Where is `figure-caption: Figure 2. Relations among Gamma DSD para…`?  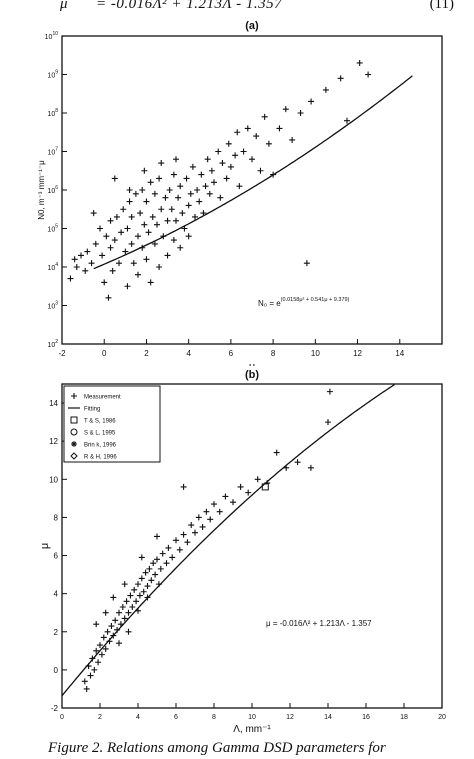 figure-caption: Figure 2. Relations among Gamma DSD para… is located at coordinates (217, 748).